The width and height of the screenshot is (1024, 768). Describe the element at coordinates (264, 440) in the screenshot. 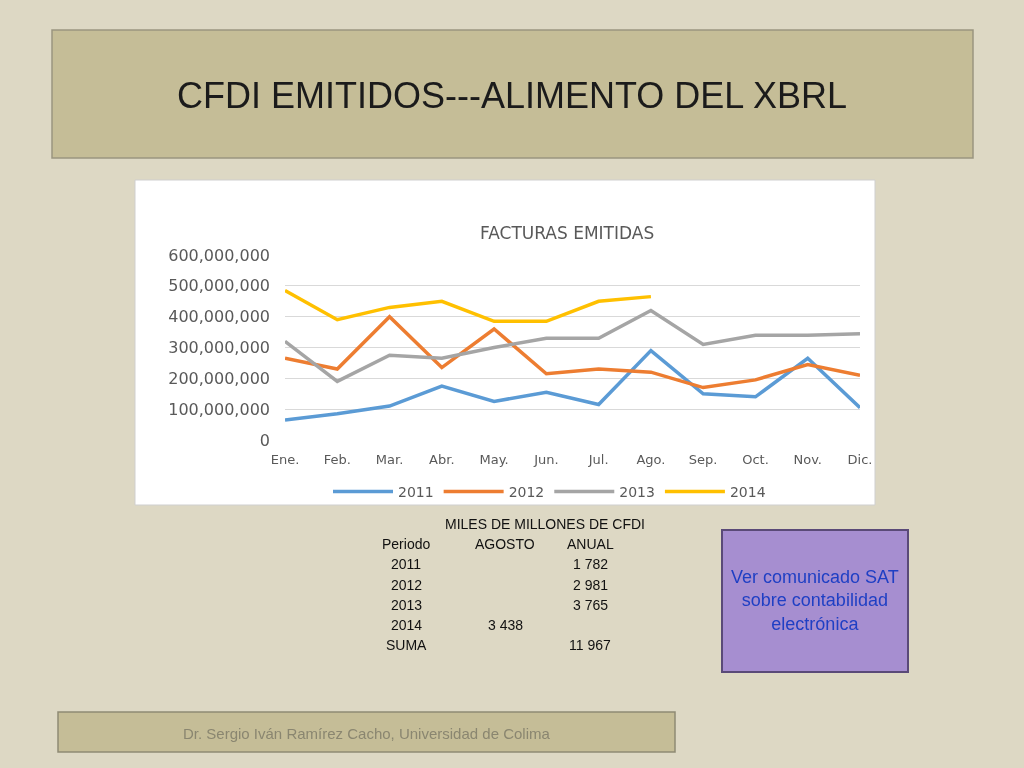

I see `y-tick-label: 0` at that location.